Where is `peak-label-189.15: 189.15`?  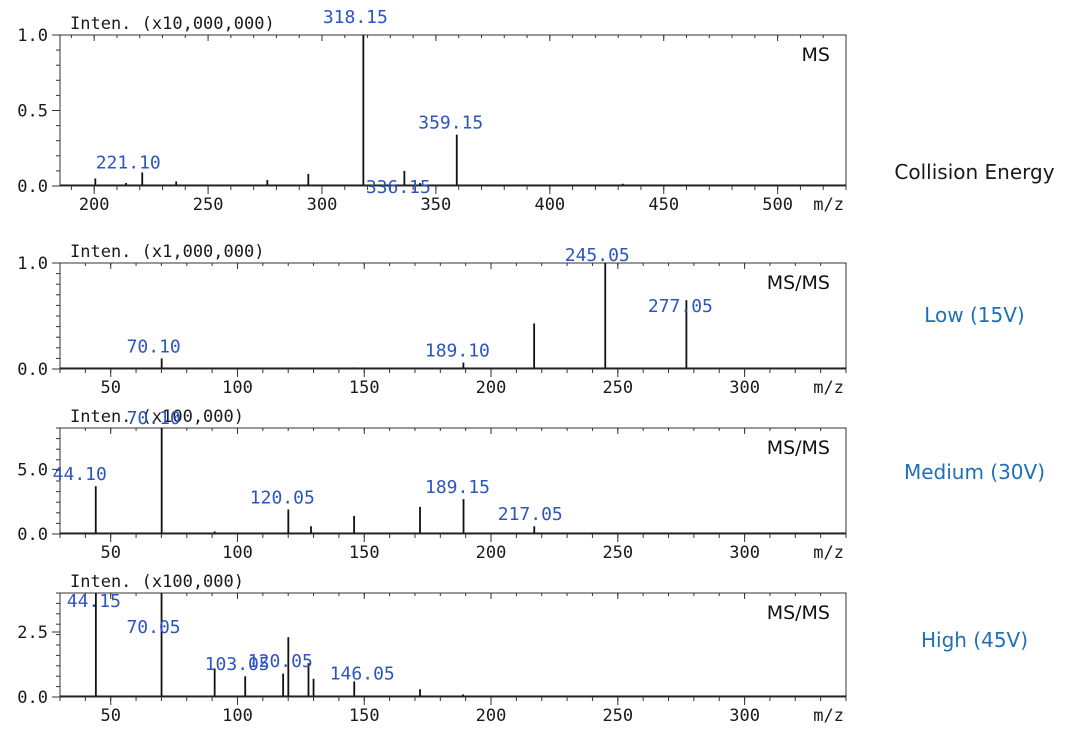 peak-label-189.15: 189.15 is located at coordinates (457, 487).